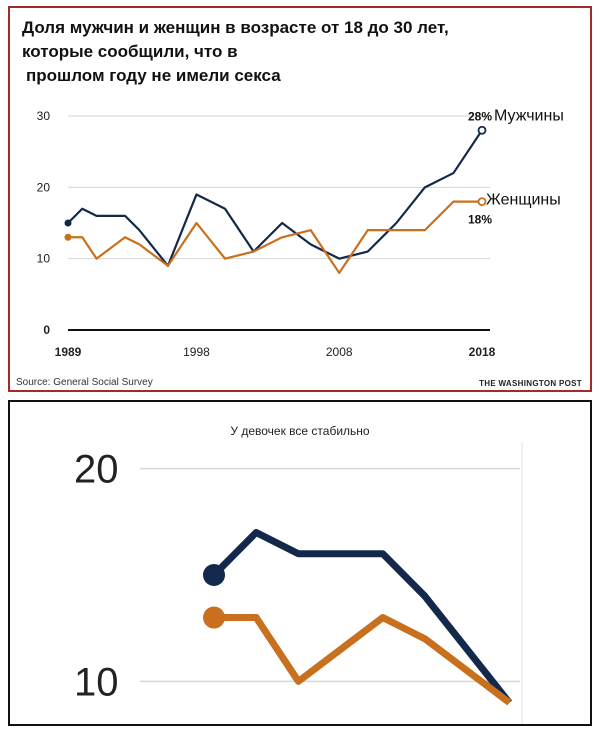 This screenshot has height=730, width=600. Describe the element at coordinates (523, 200) in the screenshot. I see `legend-label-women: Женщины` at that location.